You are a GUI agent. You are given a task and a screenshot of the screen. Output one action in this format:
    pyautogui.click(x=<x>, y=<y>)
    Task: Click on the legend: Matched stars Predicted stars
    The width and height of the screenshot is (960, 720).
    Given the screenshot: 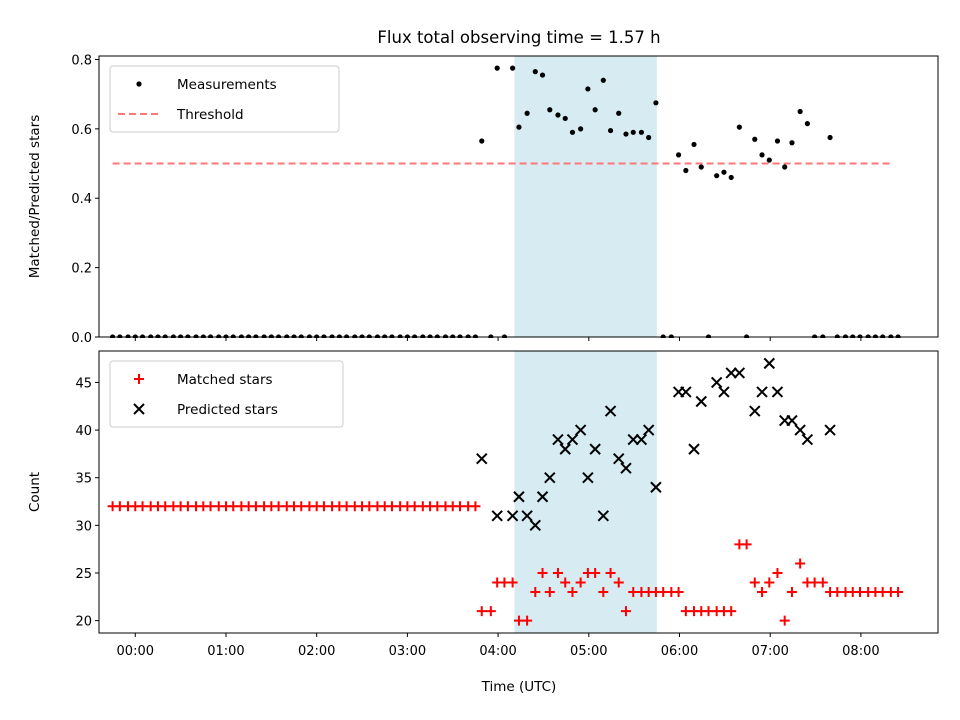 What is the action you would take?
    pyautogui.click(x=226, y=394)
    